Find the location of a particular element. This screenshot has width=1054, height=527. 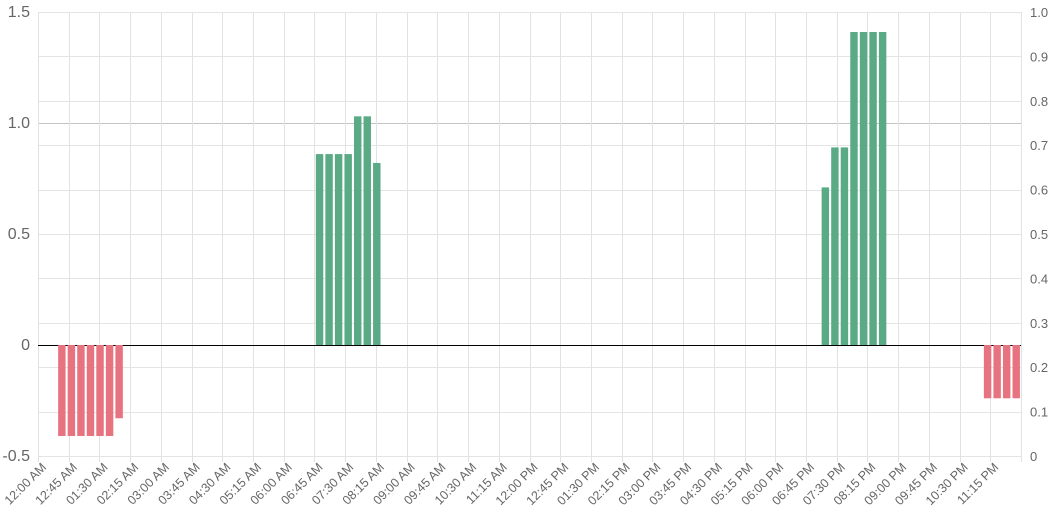

y-tick-label: -0.5 is located at coordinates (16, 456).